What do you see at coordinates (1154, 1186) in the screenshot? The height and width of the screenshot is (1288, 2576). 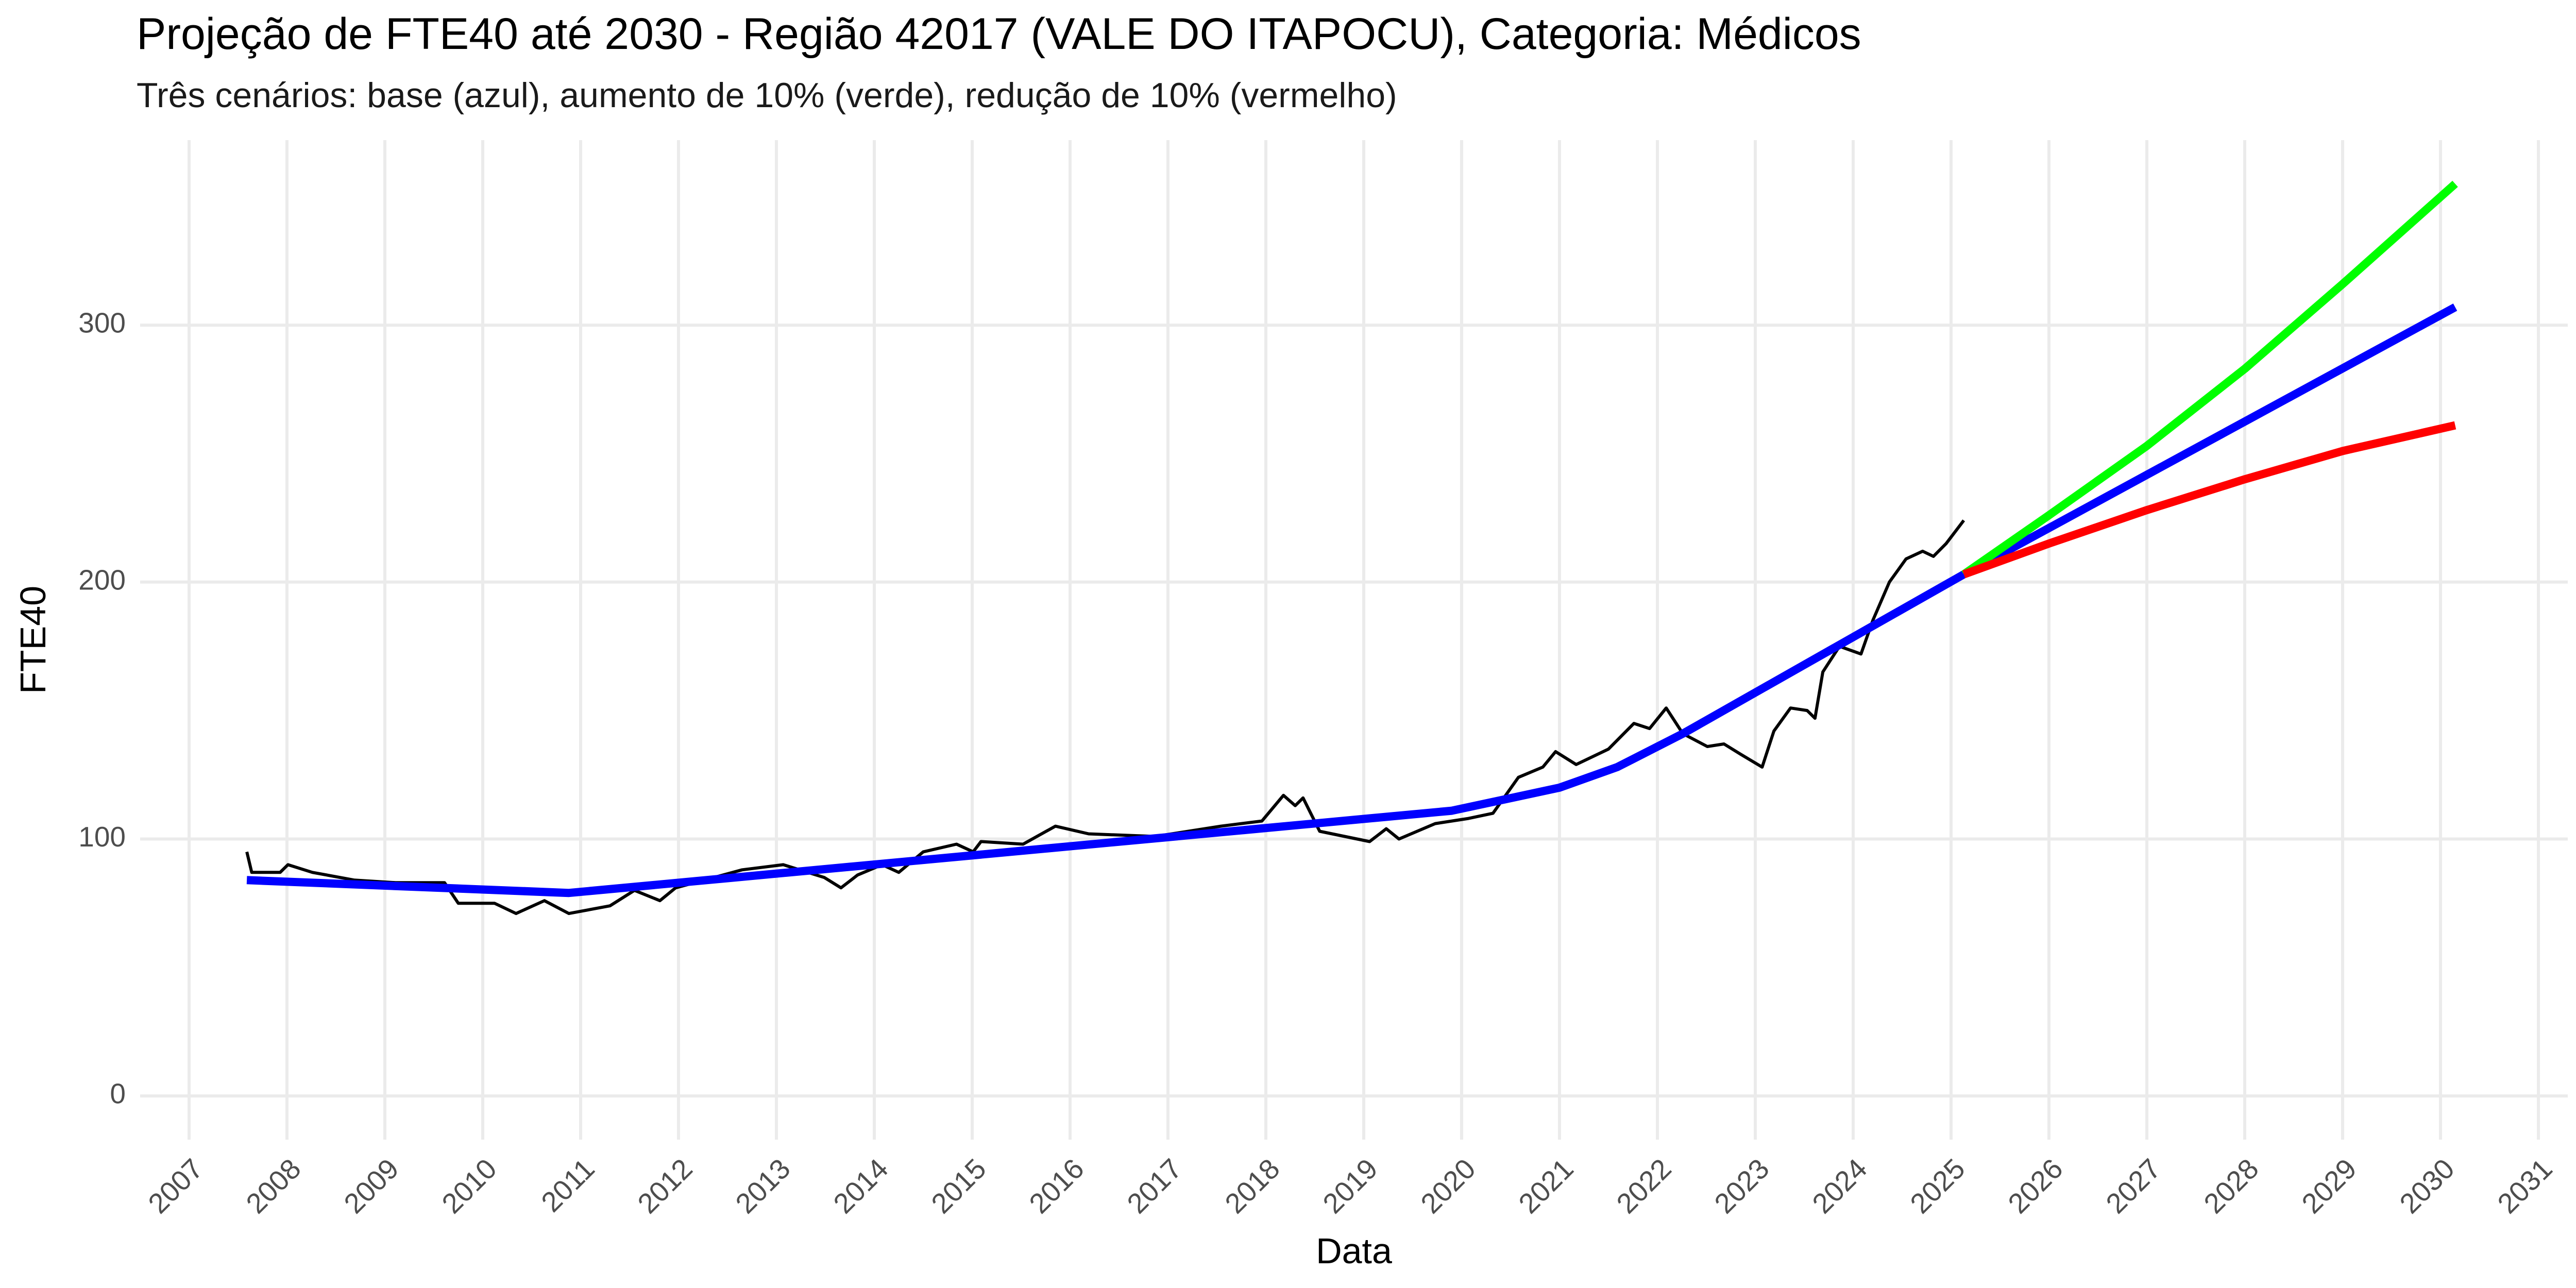 I see `x-tick-label: 2017` at bounding box center [1154, 1186].